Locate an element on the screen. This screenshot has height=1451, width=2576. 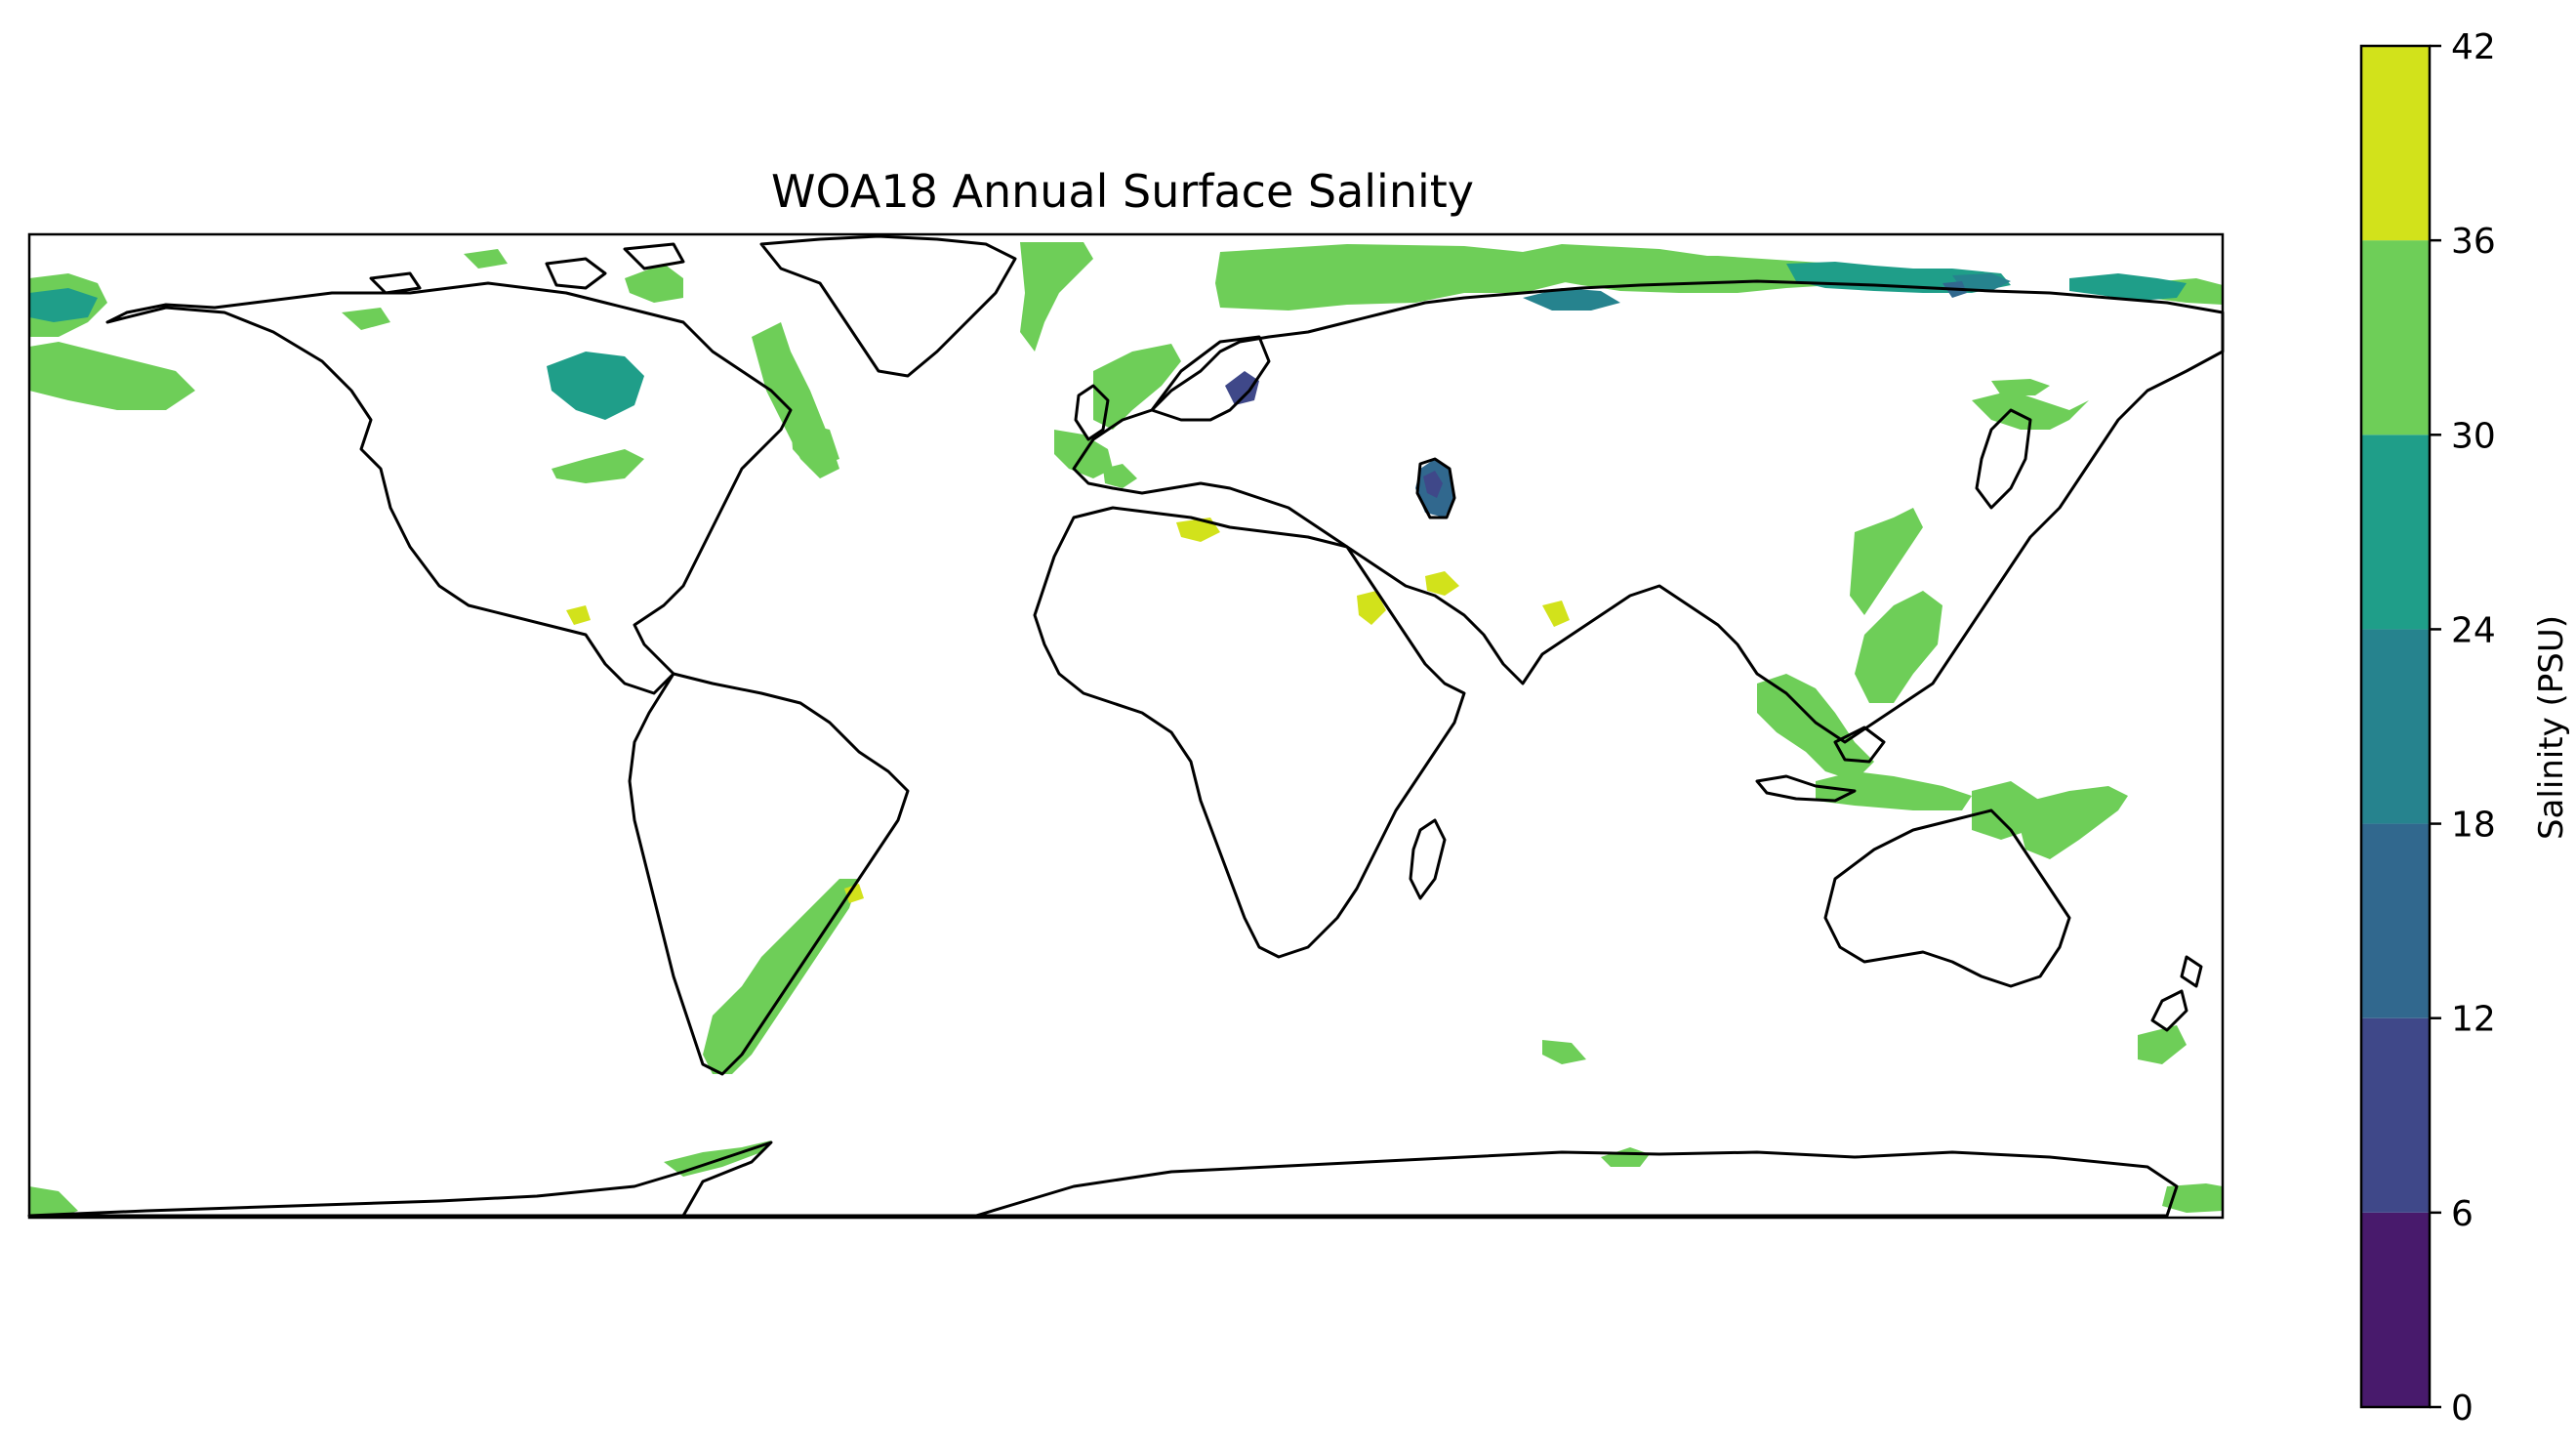
coastline-scandinavia is located at coordinates (1210, 378).